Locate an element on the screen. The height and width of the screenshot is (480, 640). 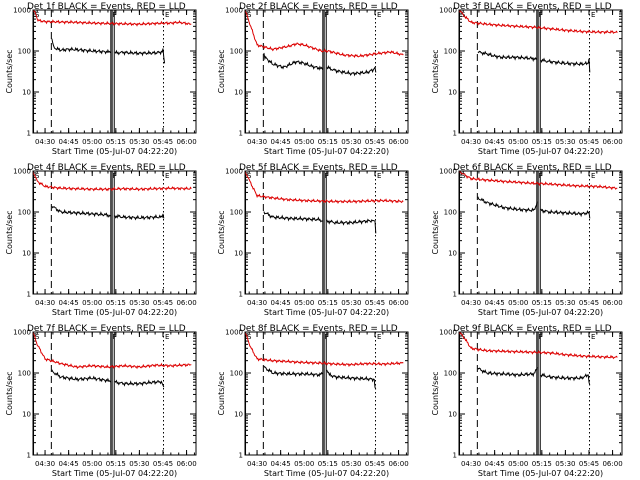
panel-title: Det 7f BLACK = Events, RED = LLD is located at coordinates (106, 329).